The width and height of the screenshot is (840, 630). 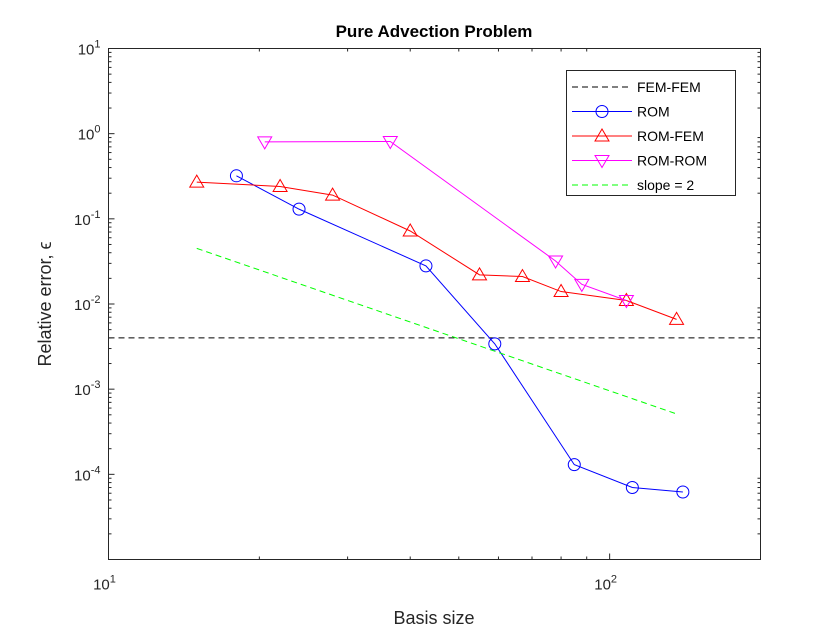 What do you see at coordinates (665, 185) in the screenshot?
I see `legend-label-slope-2: slope = 2` at bounding box center [665, 185].